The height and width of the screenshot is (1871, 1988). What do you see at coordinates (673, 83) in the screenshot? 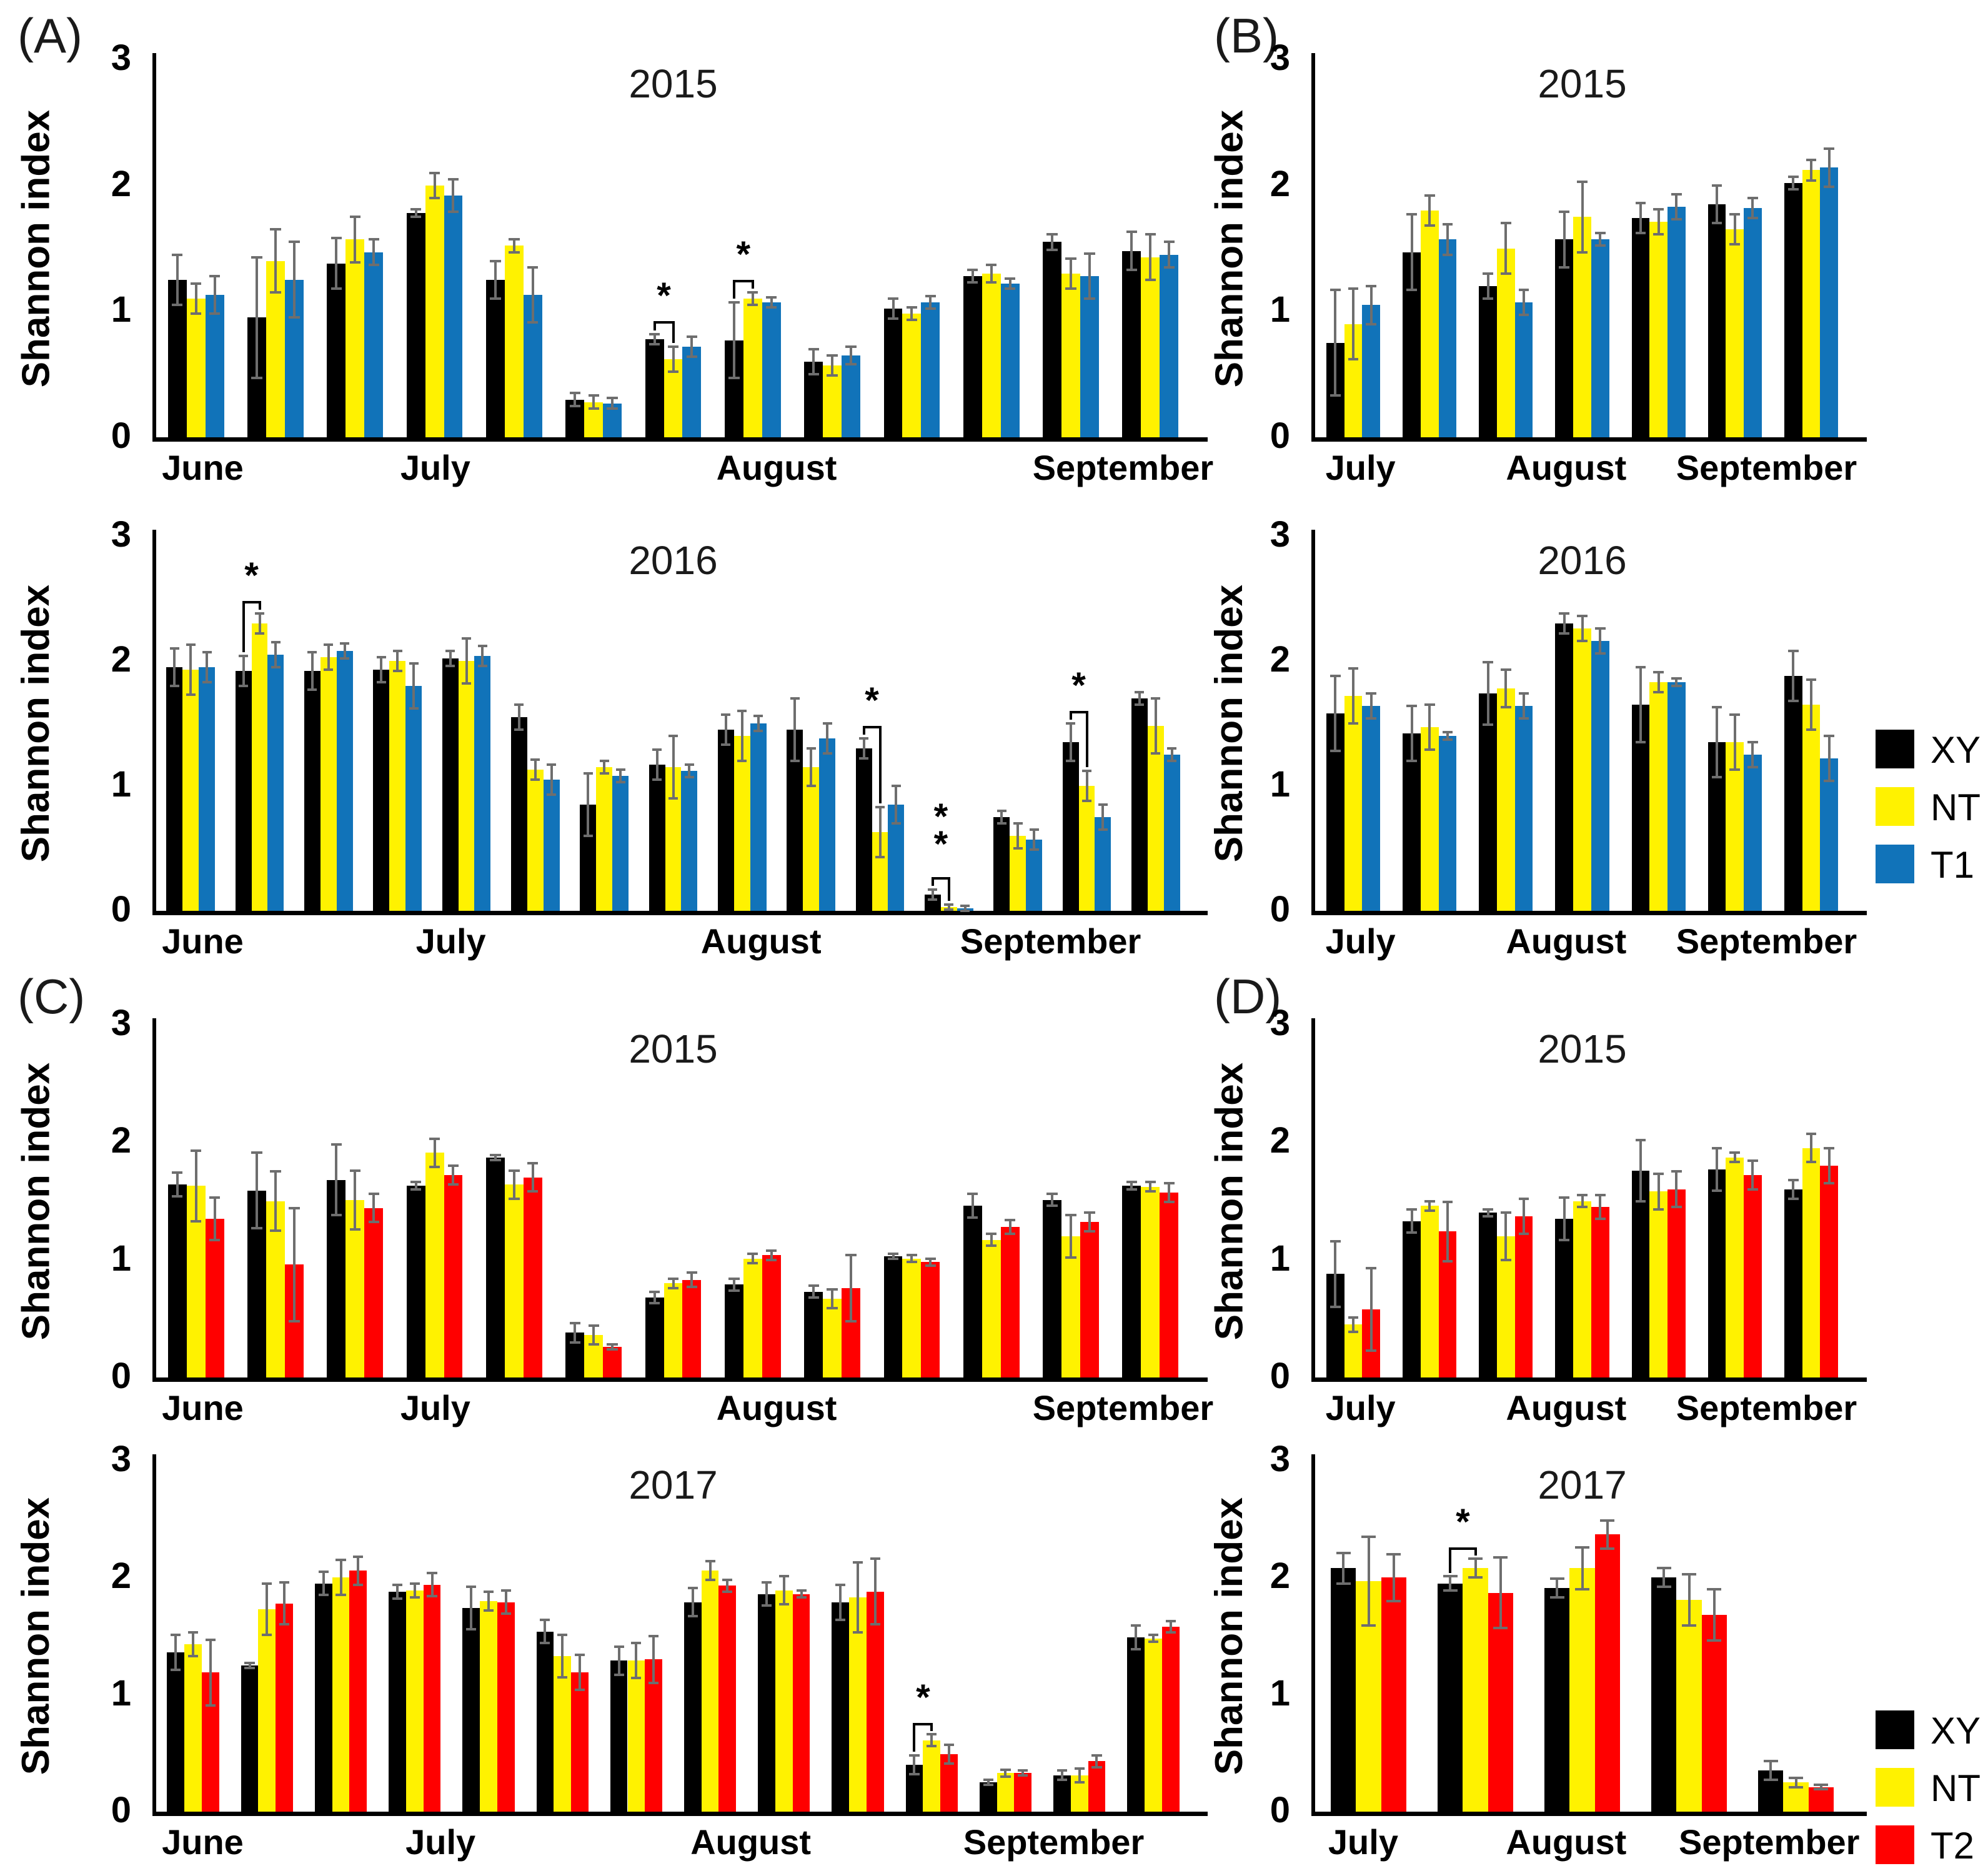
I see `chart-title: 2015` at bounding box center [673, 83].